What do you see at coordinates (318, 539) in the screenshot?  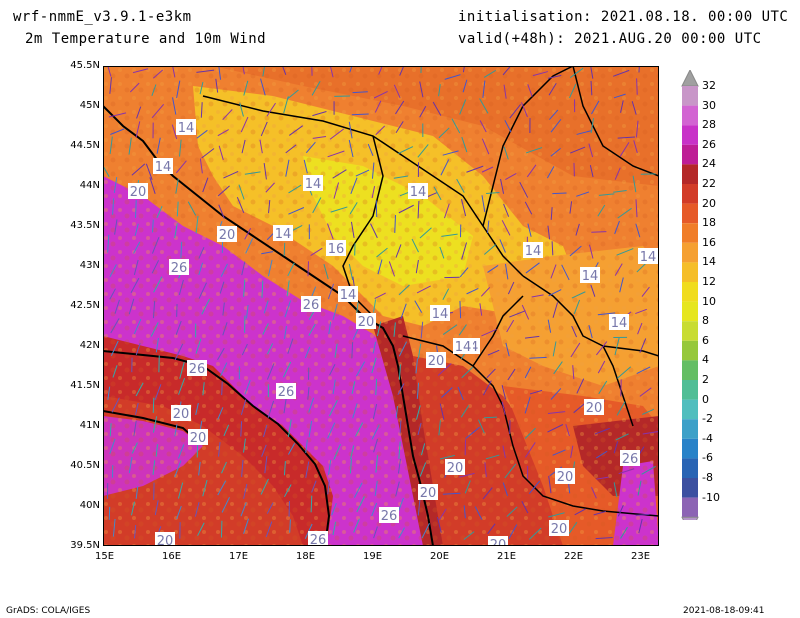 I see `temperature-label-text: 26` at bounding box center [318, 539].